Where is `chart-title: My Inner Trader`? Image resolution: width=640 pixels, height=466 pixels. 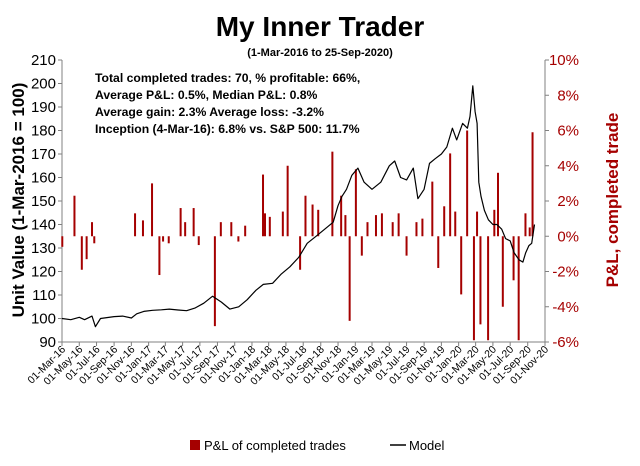
chart-title: My Inner Trader is located at coordinates (320, 26).